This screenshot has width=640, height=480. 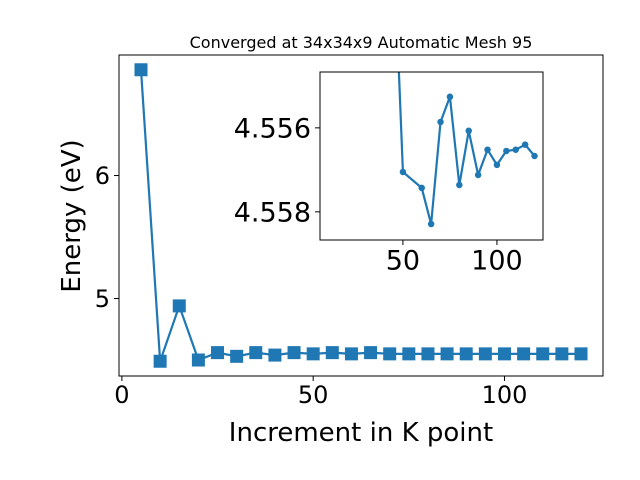 I want to click on y-axis-label: Energy (eV), so click(x=72, y=215).